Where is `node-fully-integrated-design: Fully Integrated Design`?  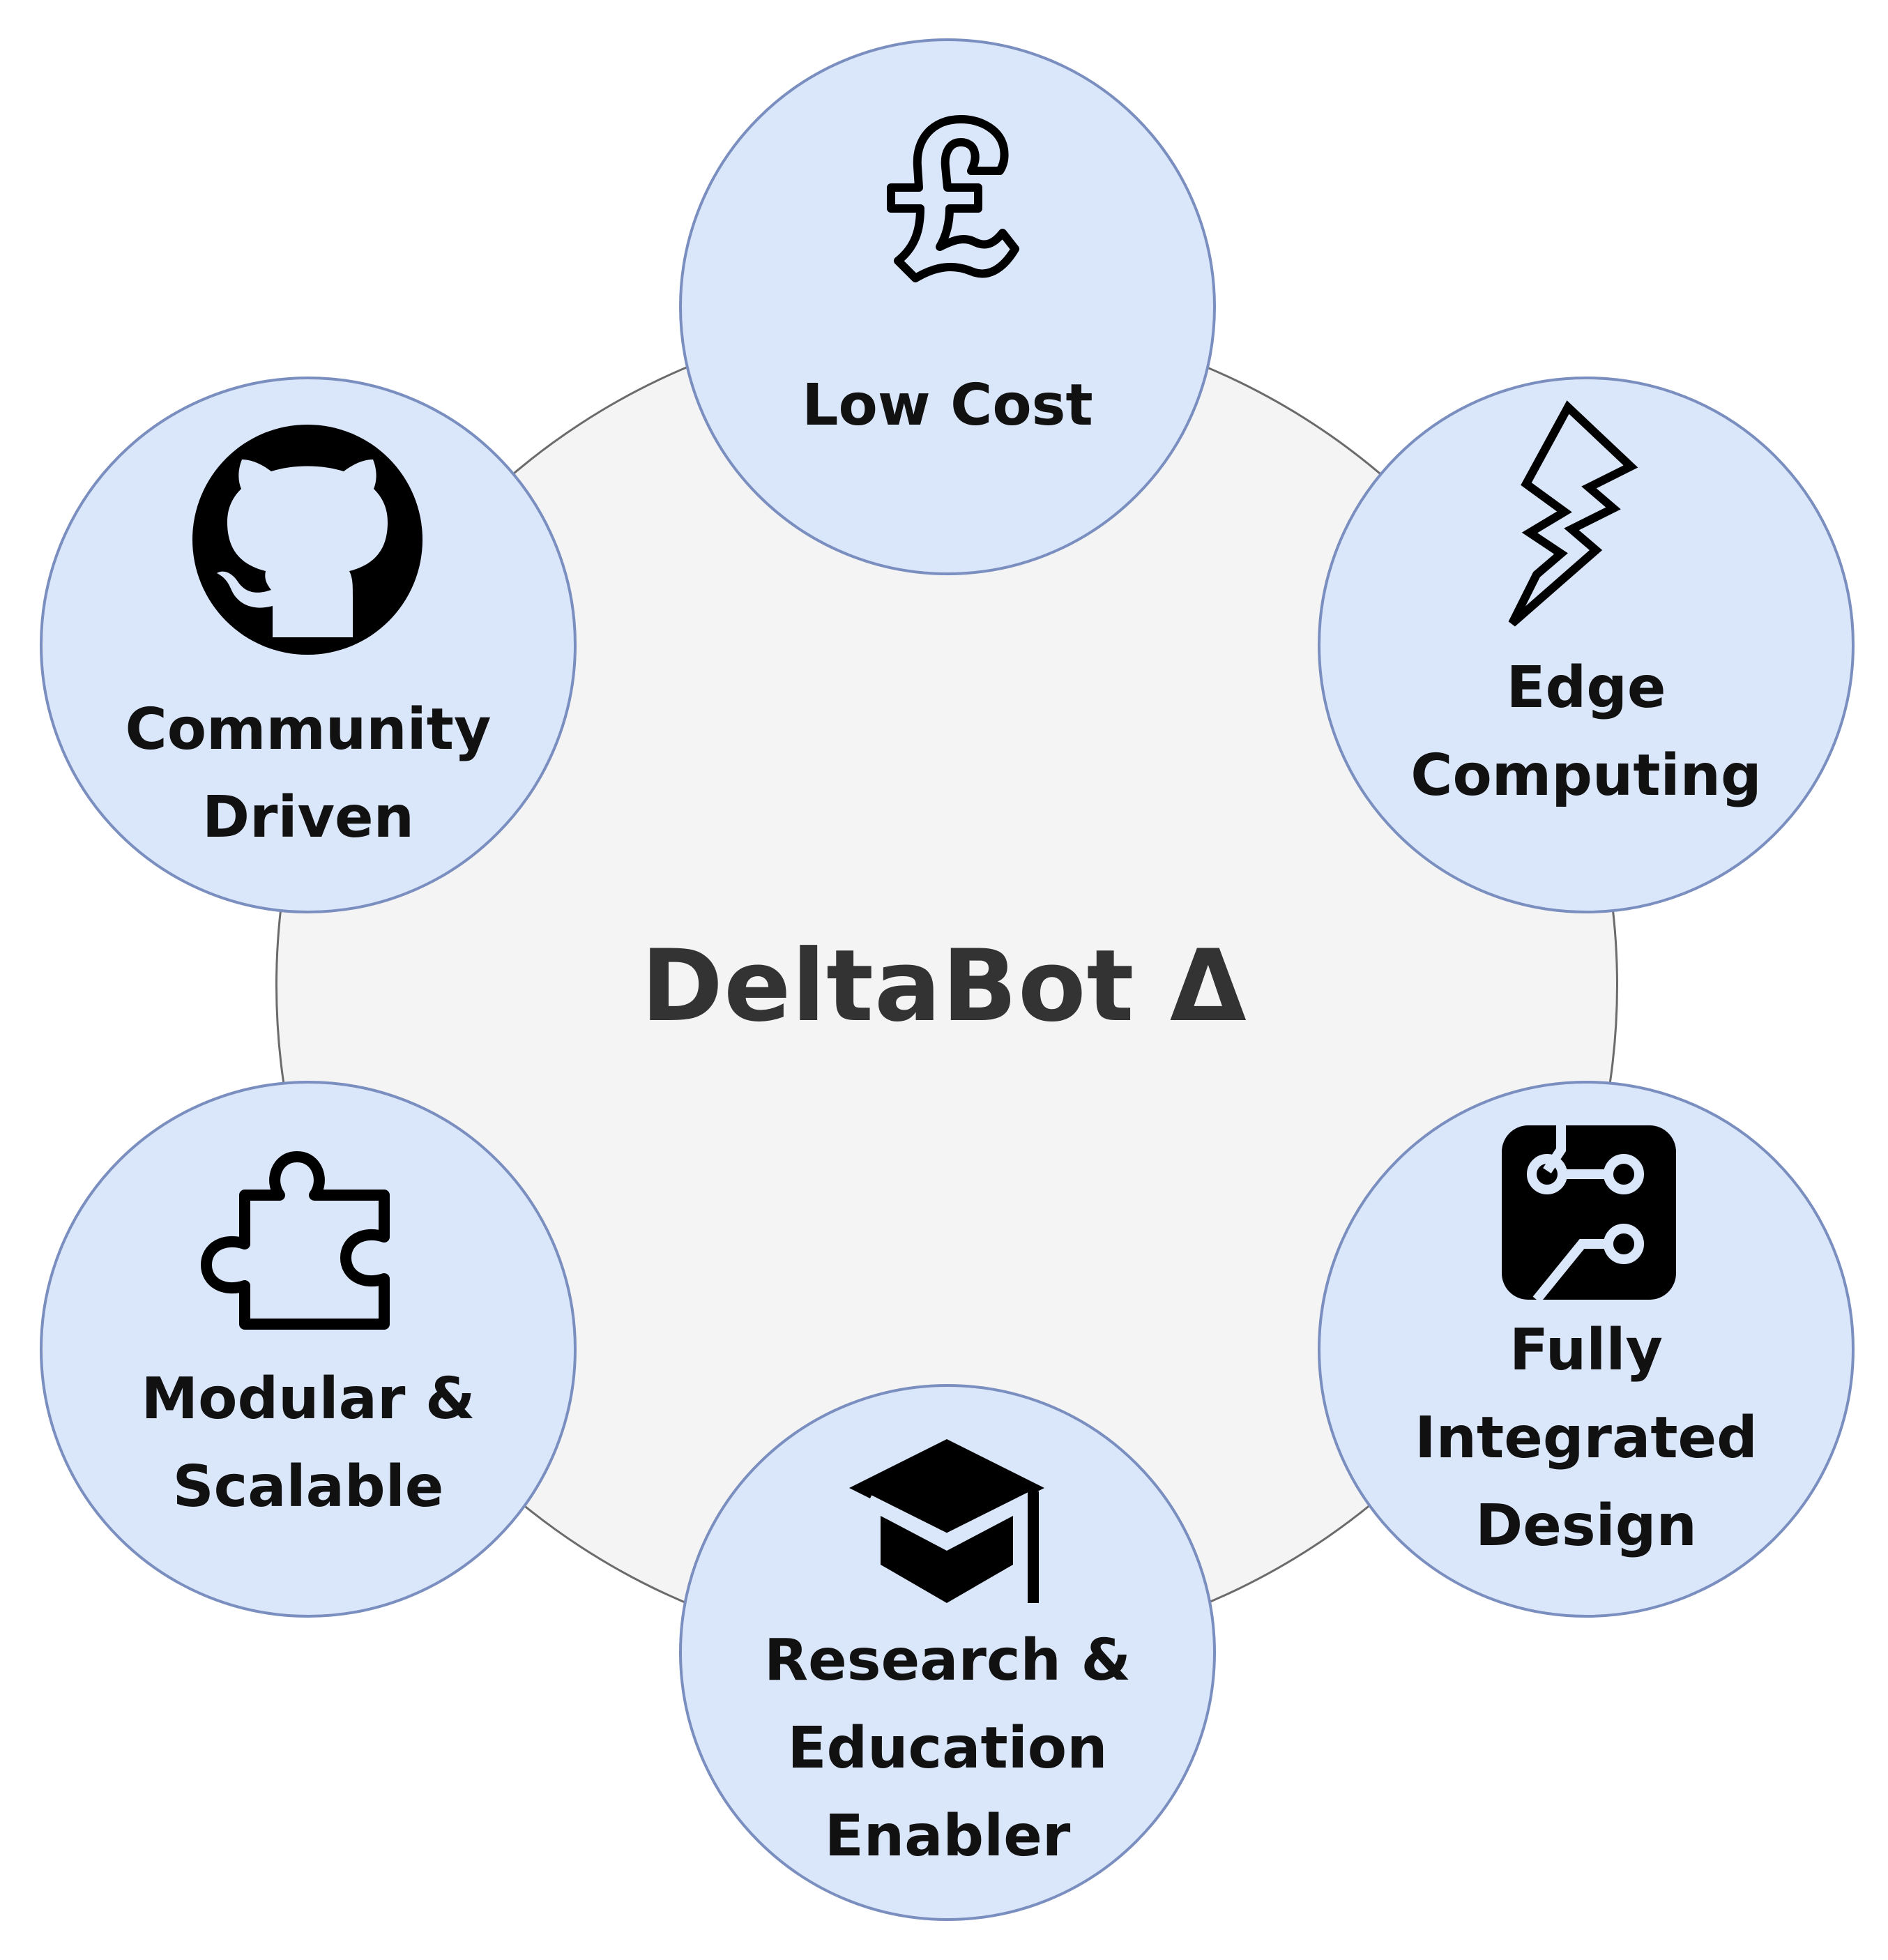 node-fully-integrated-design: Fully Integrated Design is located at coordinates (1587, 1350).